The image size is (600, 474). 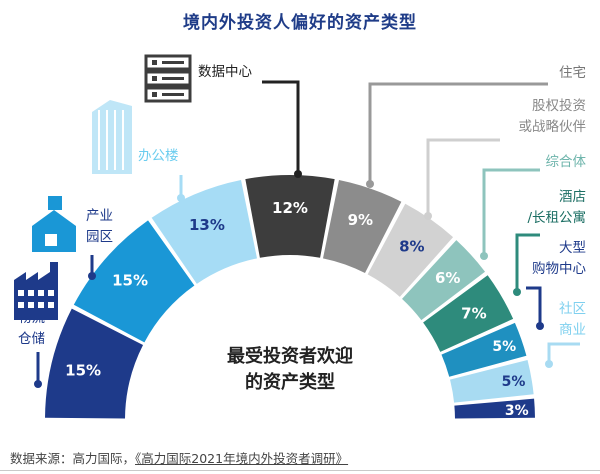 I want to click on value-label-7: 6%, so click(x=447, y=278).